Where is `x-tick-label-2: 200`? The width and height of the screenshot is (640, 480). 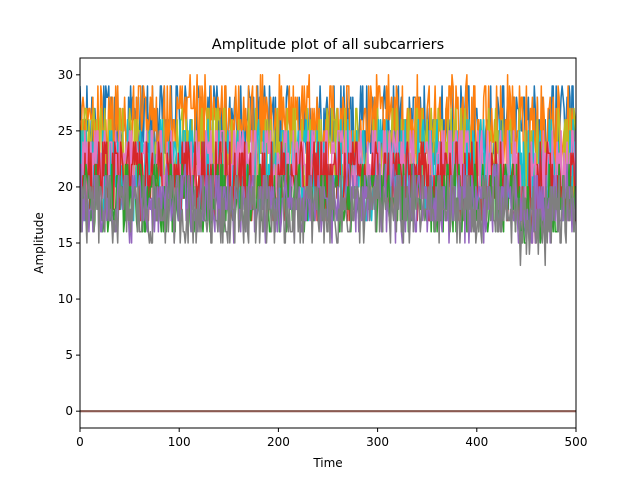
x-tick-label-2: 200 is located at coordinates (278, 442).